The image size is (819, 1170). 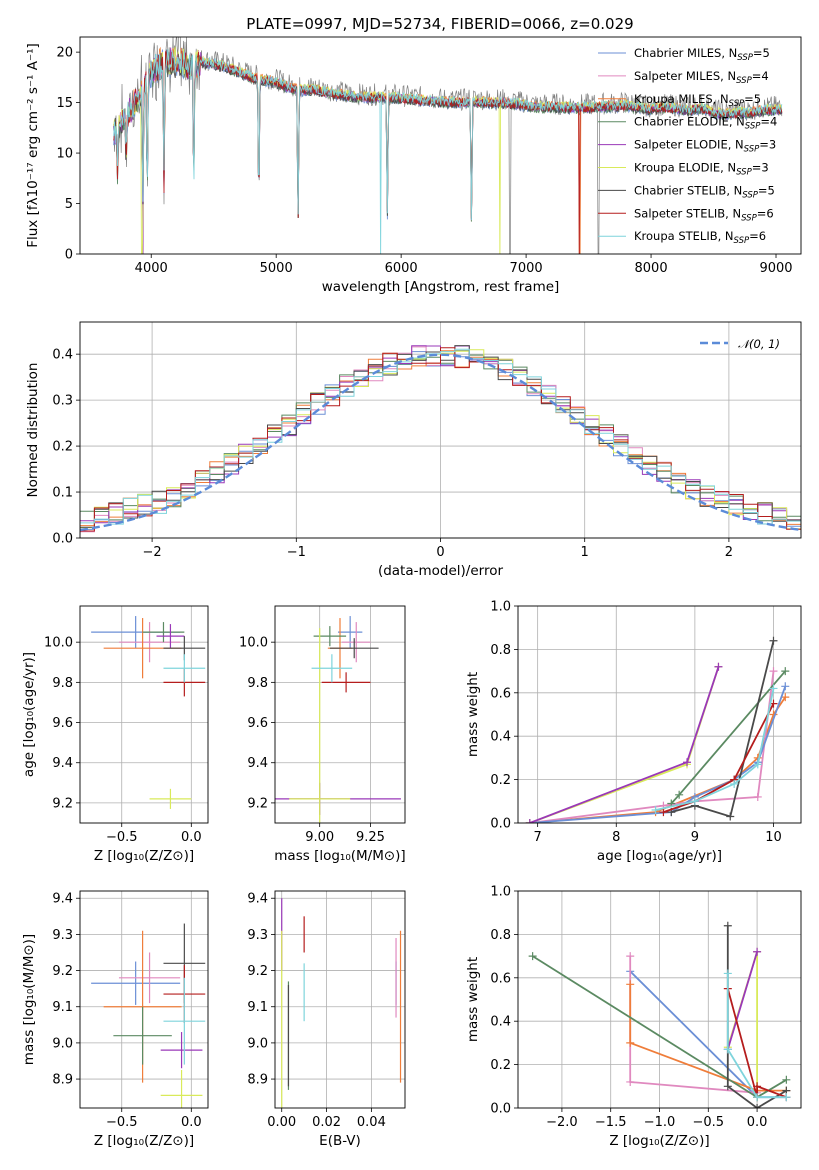 What do you see at coordinates (62, 899) in the screenshot?
I see `mass-vs-Z-ytick-label: 9.4` at bounding box center [62, 899].